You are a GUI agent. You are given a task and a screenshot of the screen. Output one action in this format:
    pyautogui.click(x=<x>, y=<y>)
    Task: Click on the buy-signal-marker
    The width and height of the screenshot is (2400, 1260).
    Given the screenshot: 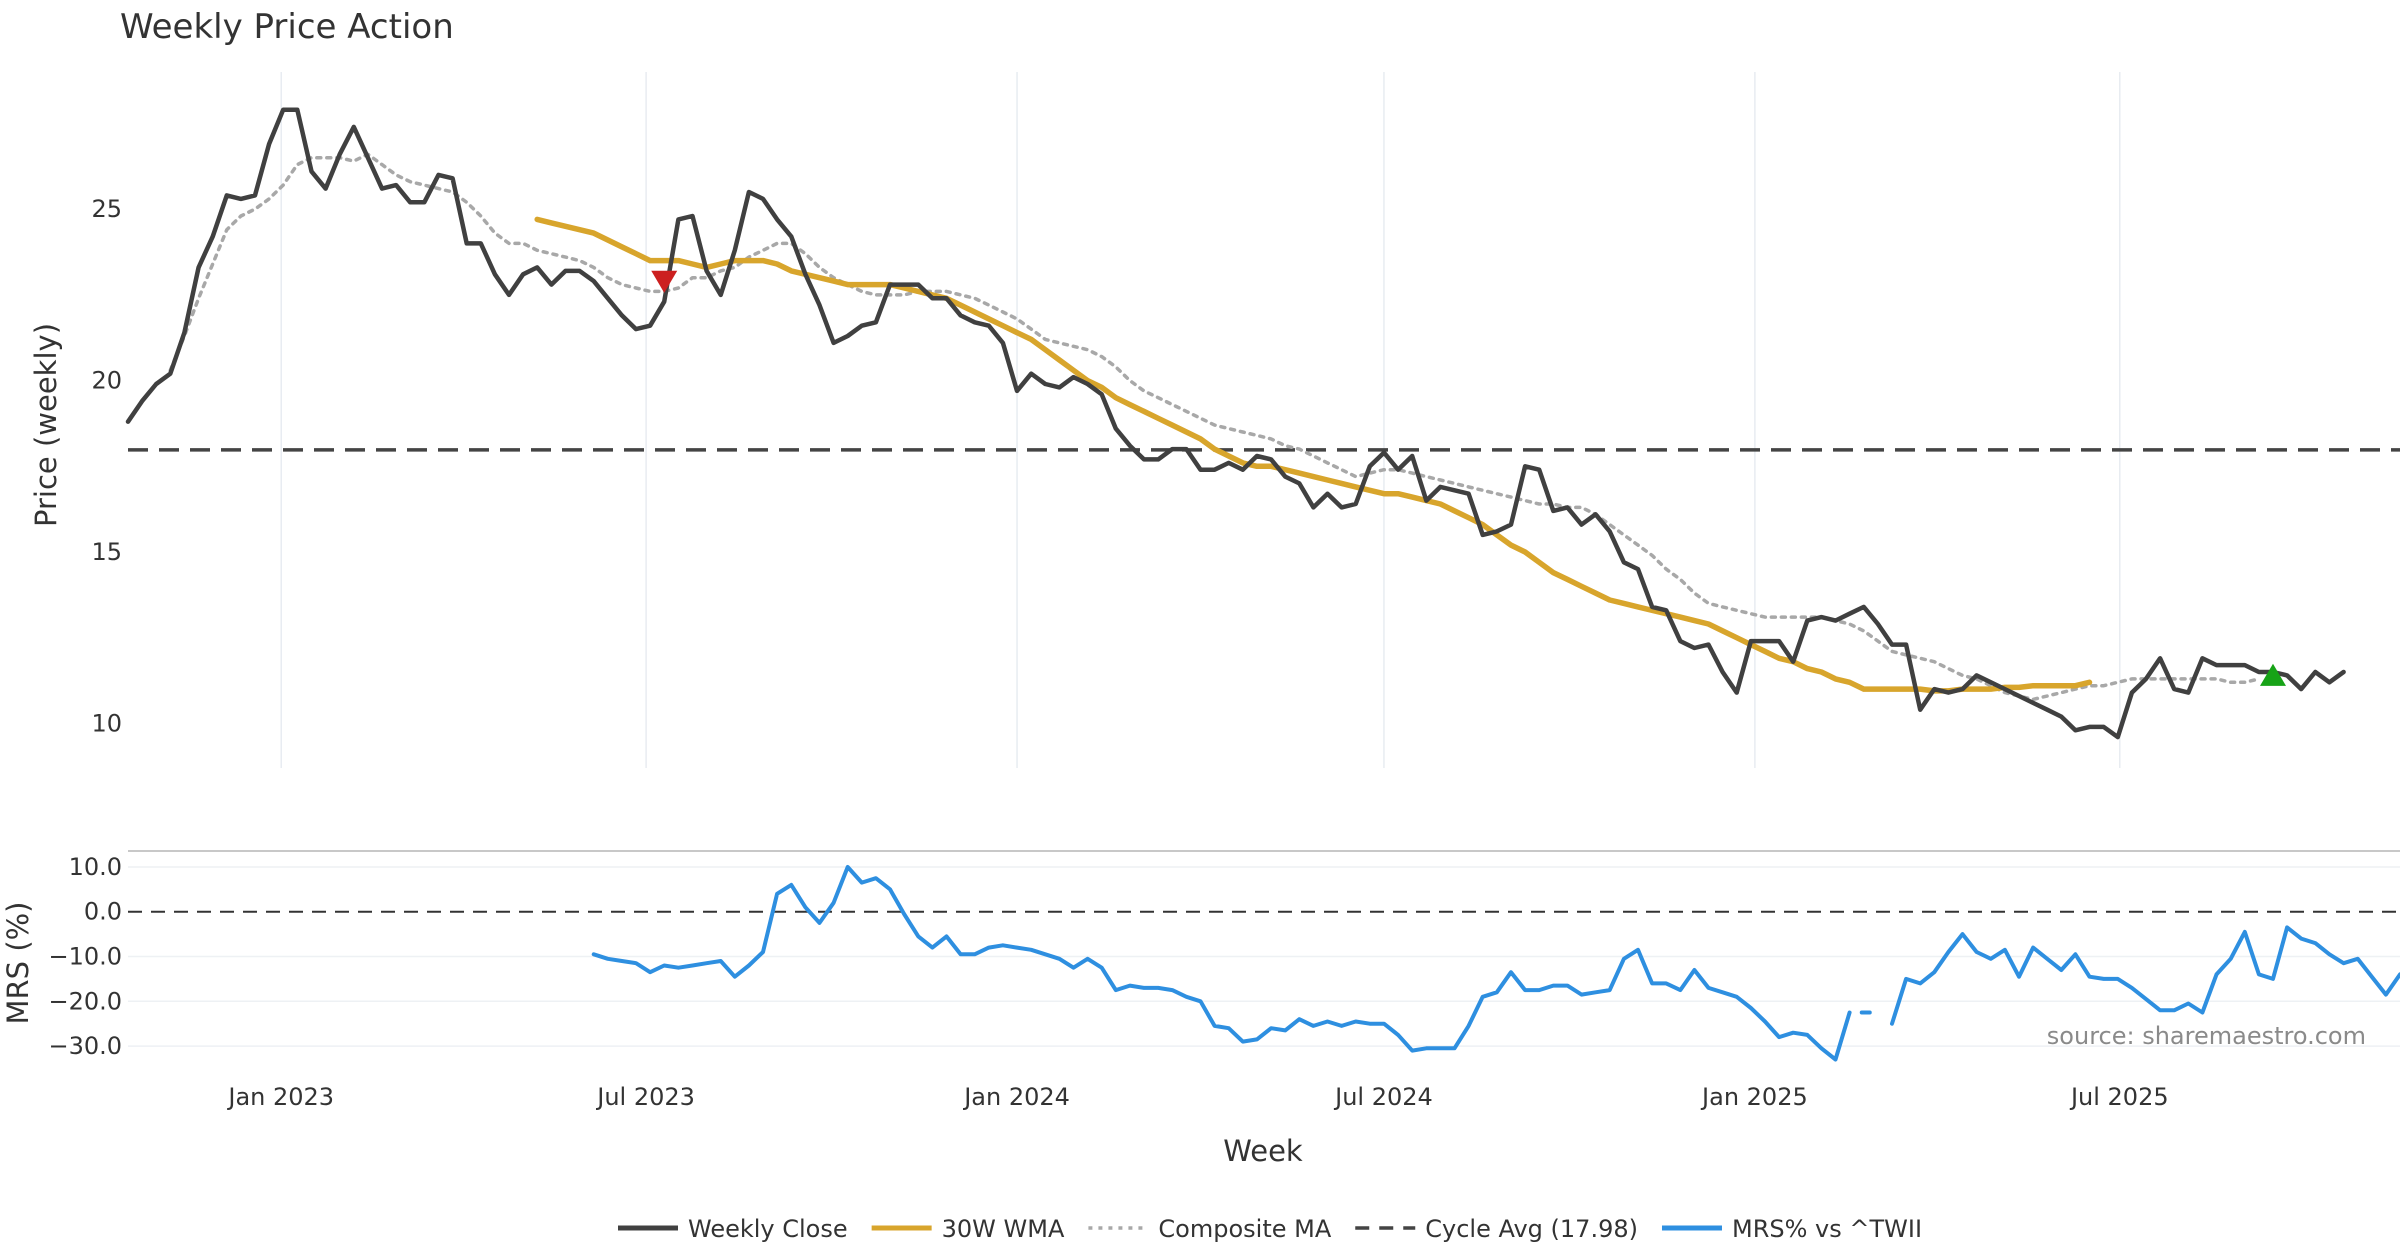 What is the action you would take?
    pyautogui.click(x=2272, y=674)
    